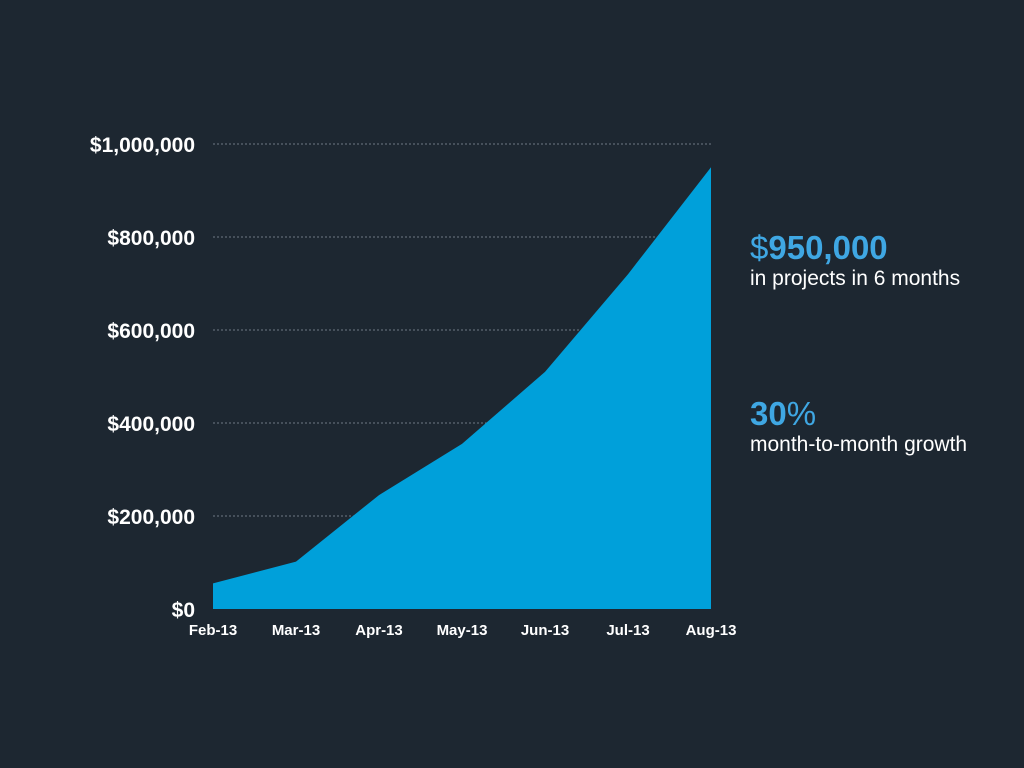  I want to click on x-tick-label: Jun-13, so click(545, 630).